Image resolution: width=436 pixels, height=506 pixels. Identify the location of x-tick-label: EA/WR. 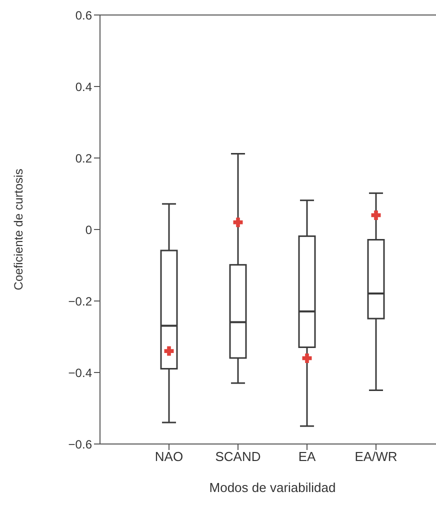
(376, 456).